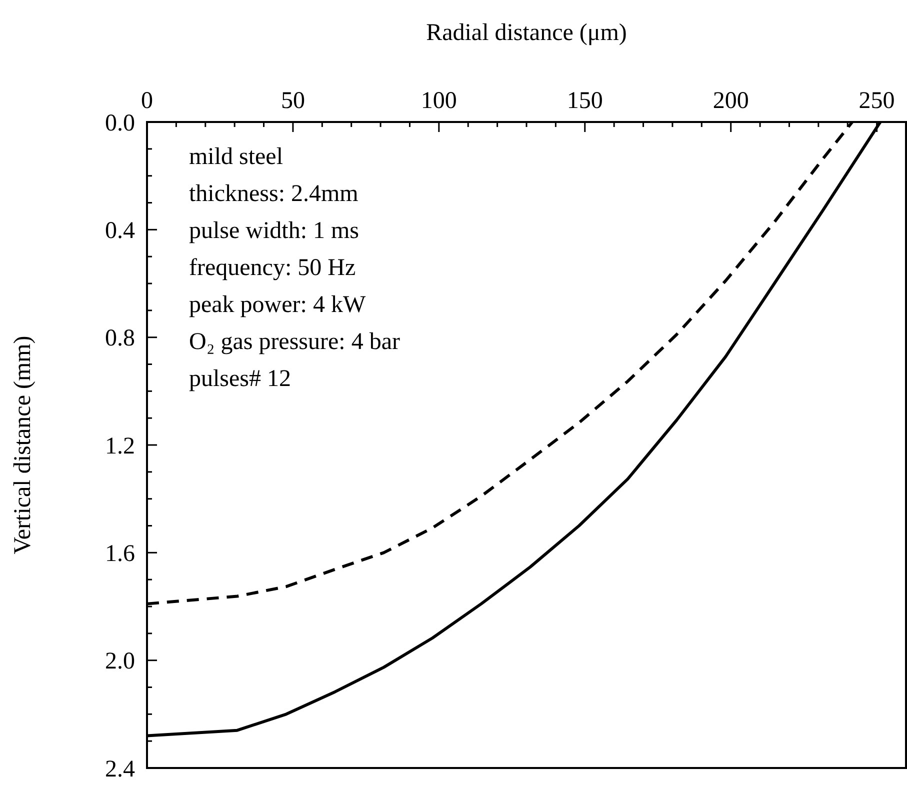 This screenshot has height=785, width=907. Describe the element at coordinates (120, 769) in the screenshot. I see `y-tick-label: 2.4` at that location.